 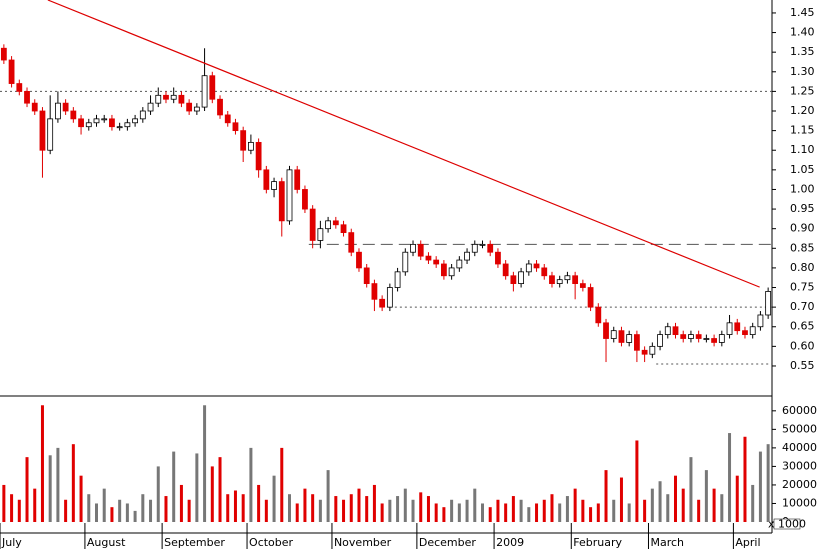 I want to click on volume-tick-label: 50000, so click(x=799, y=428).